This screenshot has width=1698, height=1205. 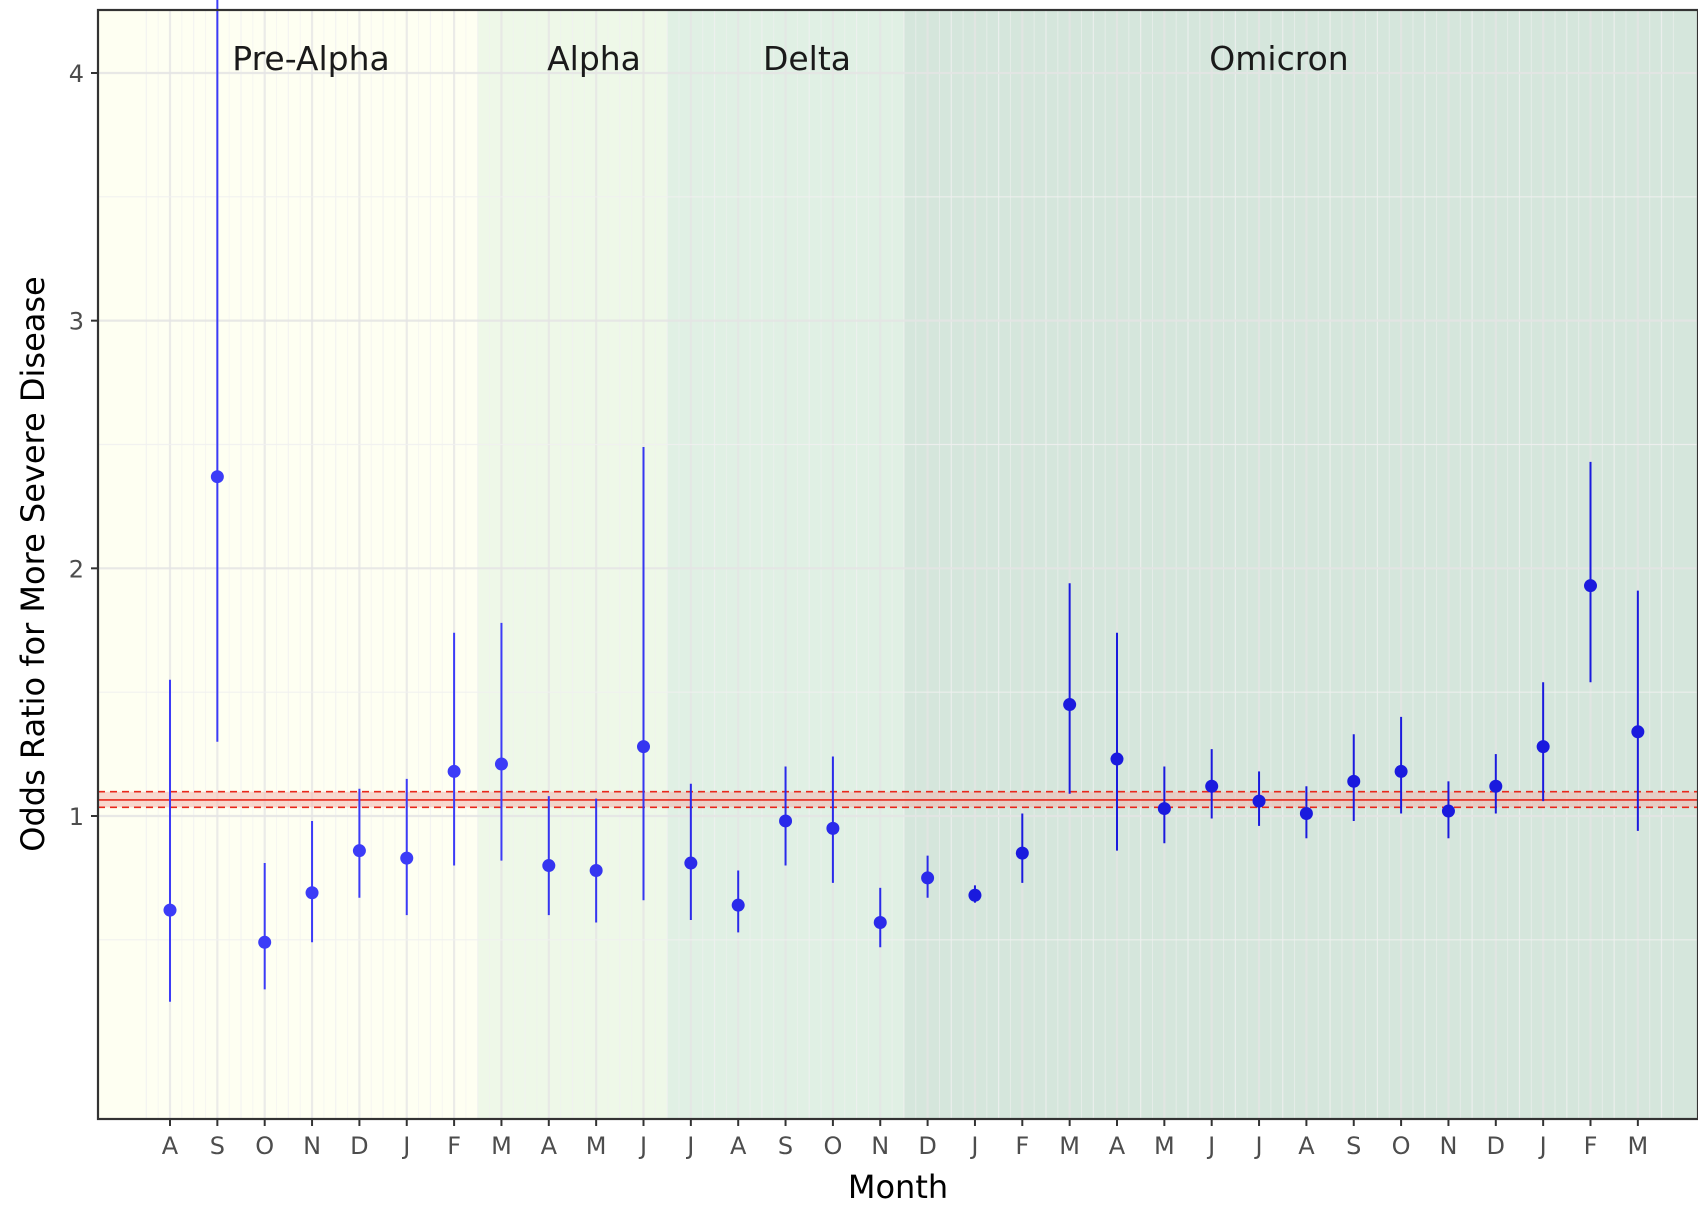 I want to click on era-label: Omicron, so click(x=1278, y=58).